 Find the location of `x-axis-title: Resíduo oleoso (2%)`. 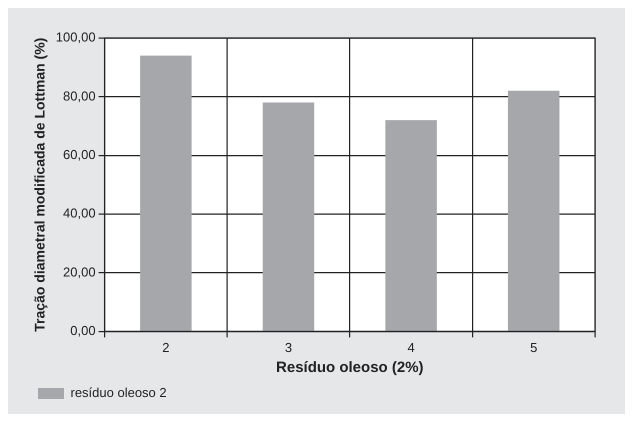

x-axis-title: Resíduo oleoso (2%) is located at coordinates (350, 367).